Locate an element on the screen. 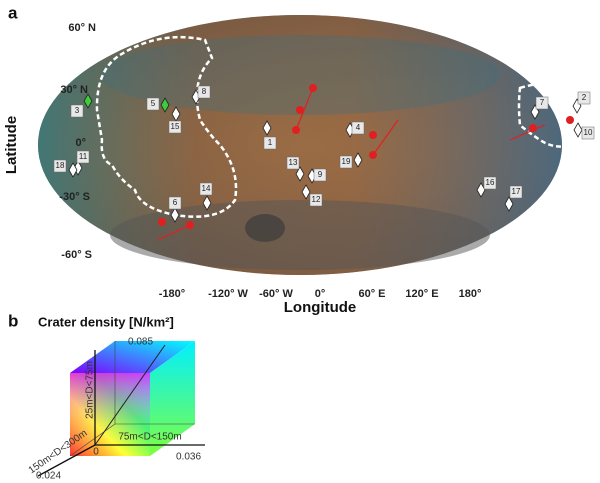  site-marker: 9 is located at coordinates (317, 176).